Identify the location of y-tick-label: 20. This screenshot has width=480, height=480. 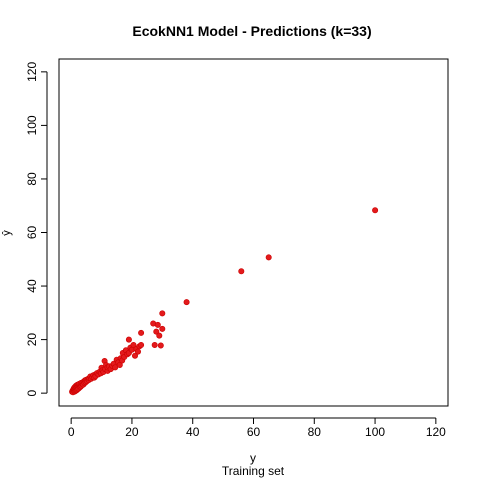
(32, 340).